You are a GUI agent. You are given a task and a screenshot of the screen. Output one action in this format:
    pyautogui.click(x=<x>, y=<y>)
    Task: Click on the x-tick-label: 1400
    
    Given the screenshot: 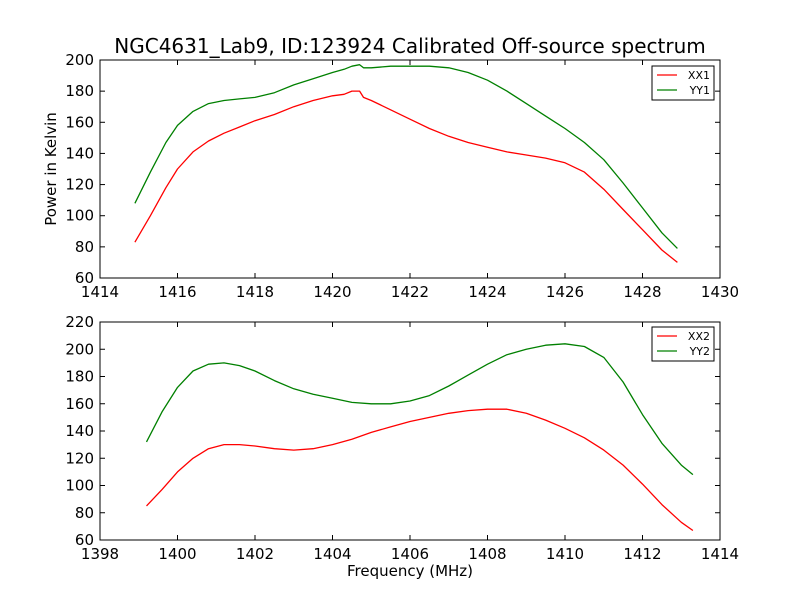 What is the action you would take?
    pyautogui.click(x=177, y=554)
    